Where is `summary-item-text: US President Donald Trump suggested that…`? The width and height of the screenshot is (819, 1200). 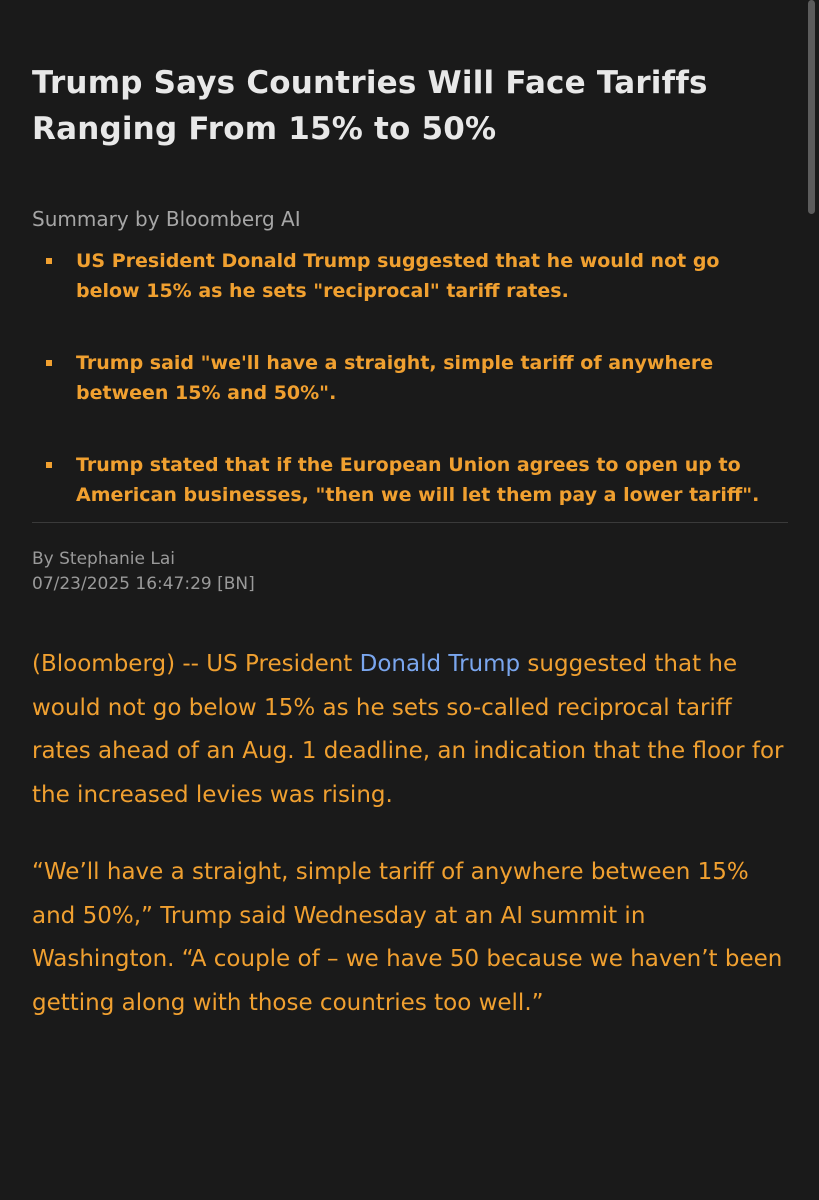
summary-item-text: US President Donald Trump suggested that… is located at coordinates (398, 276).